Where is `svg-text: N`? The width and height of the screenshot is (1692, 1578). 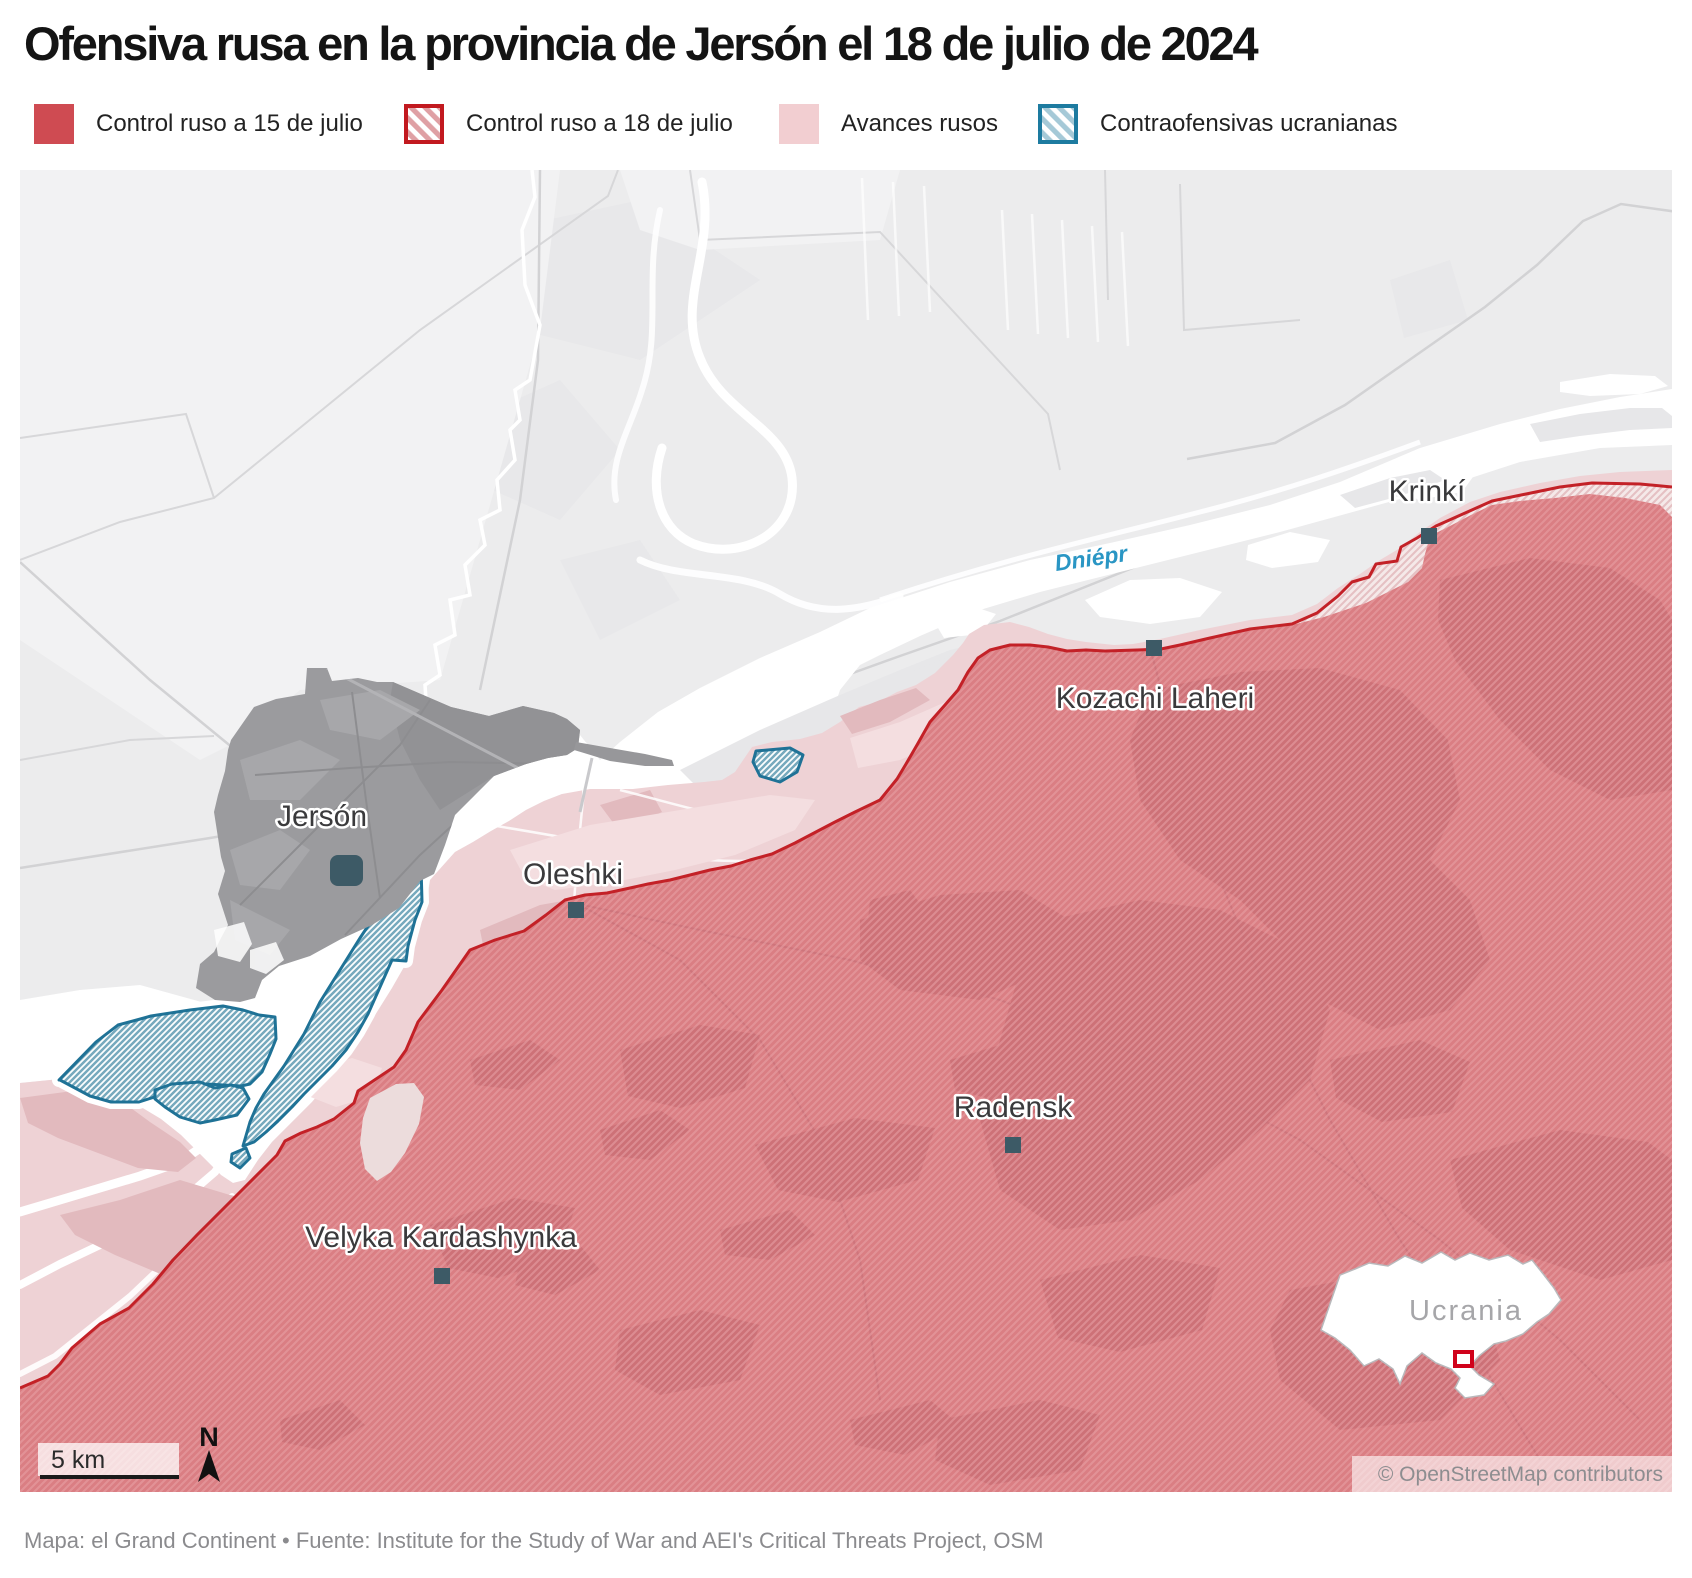
svg-text: N is located at coordinates (209, 1437).